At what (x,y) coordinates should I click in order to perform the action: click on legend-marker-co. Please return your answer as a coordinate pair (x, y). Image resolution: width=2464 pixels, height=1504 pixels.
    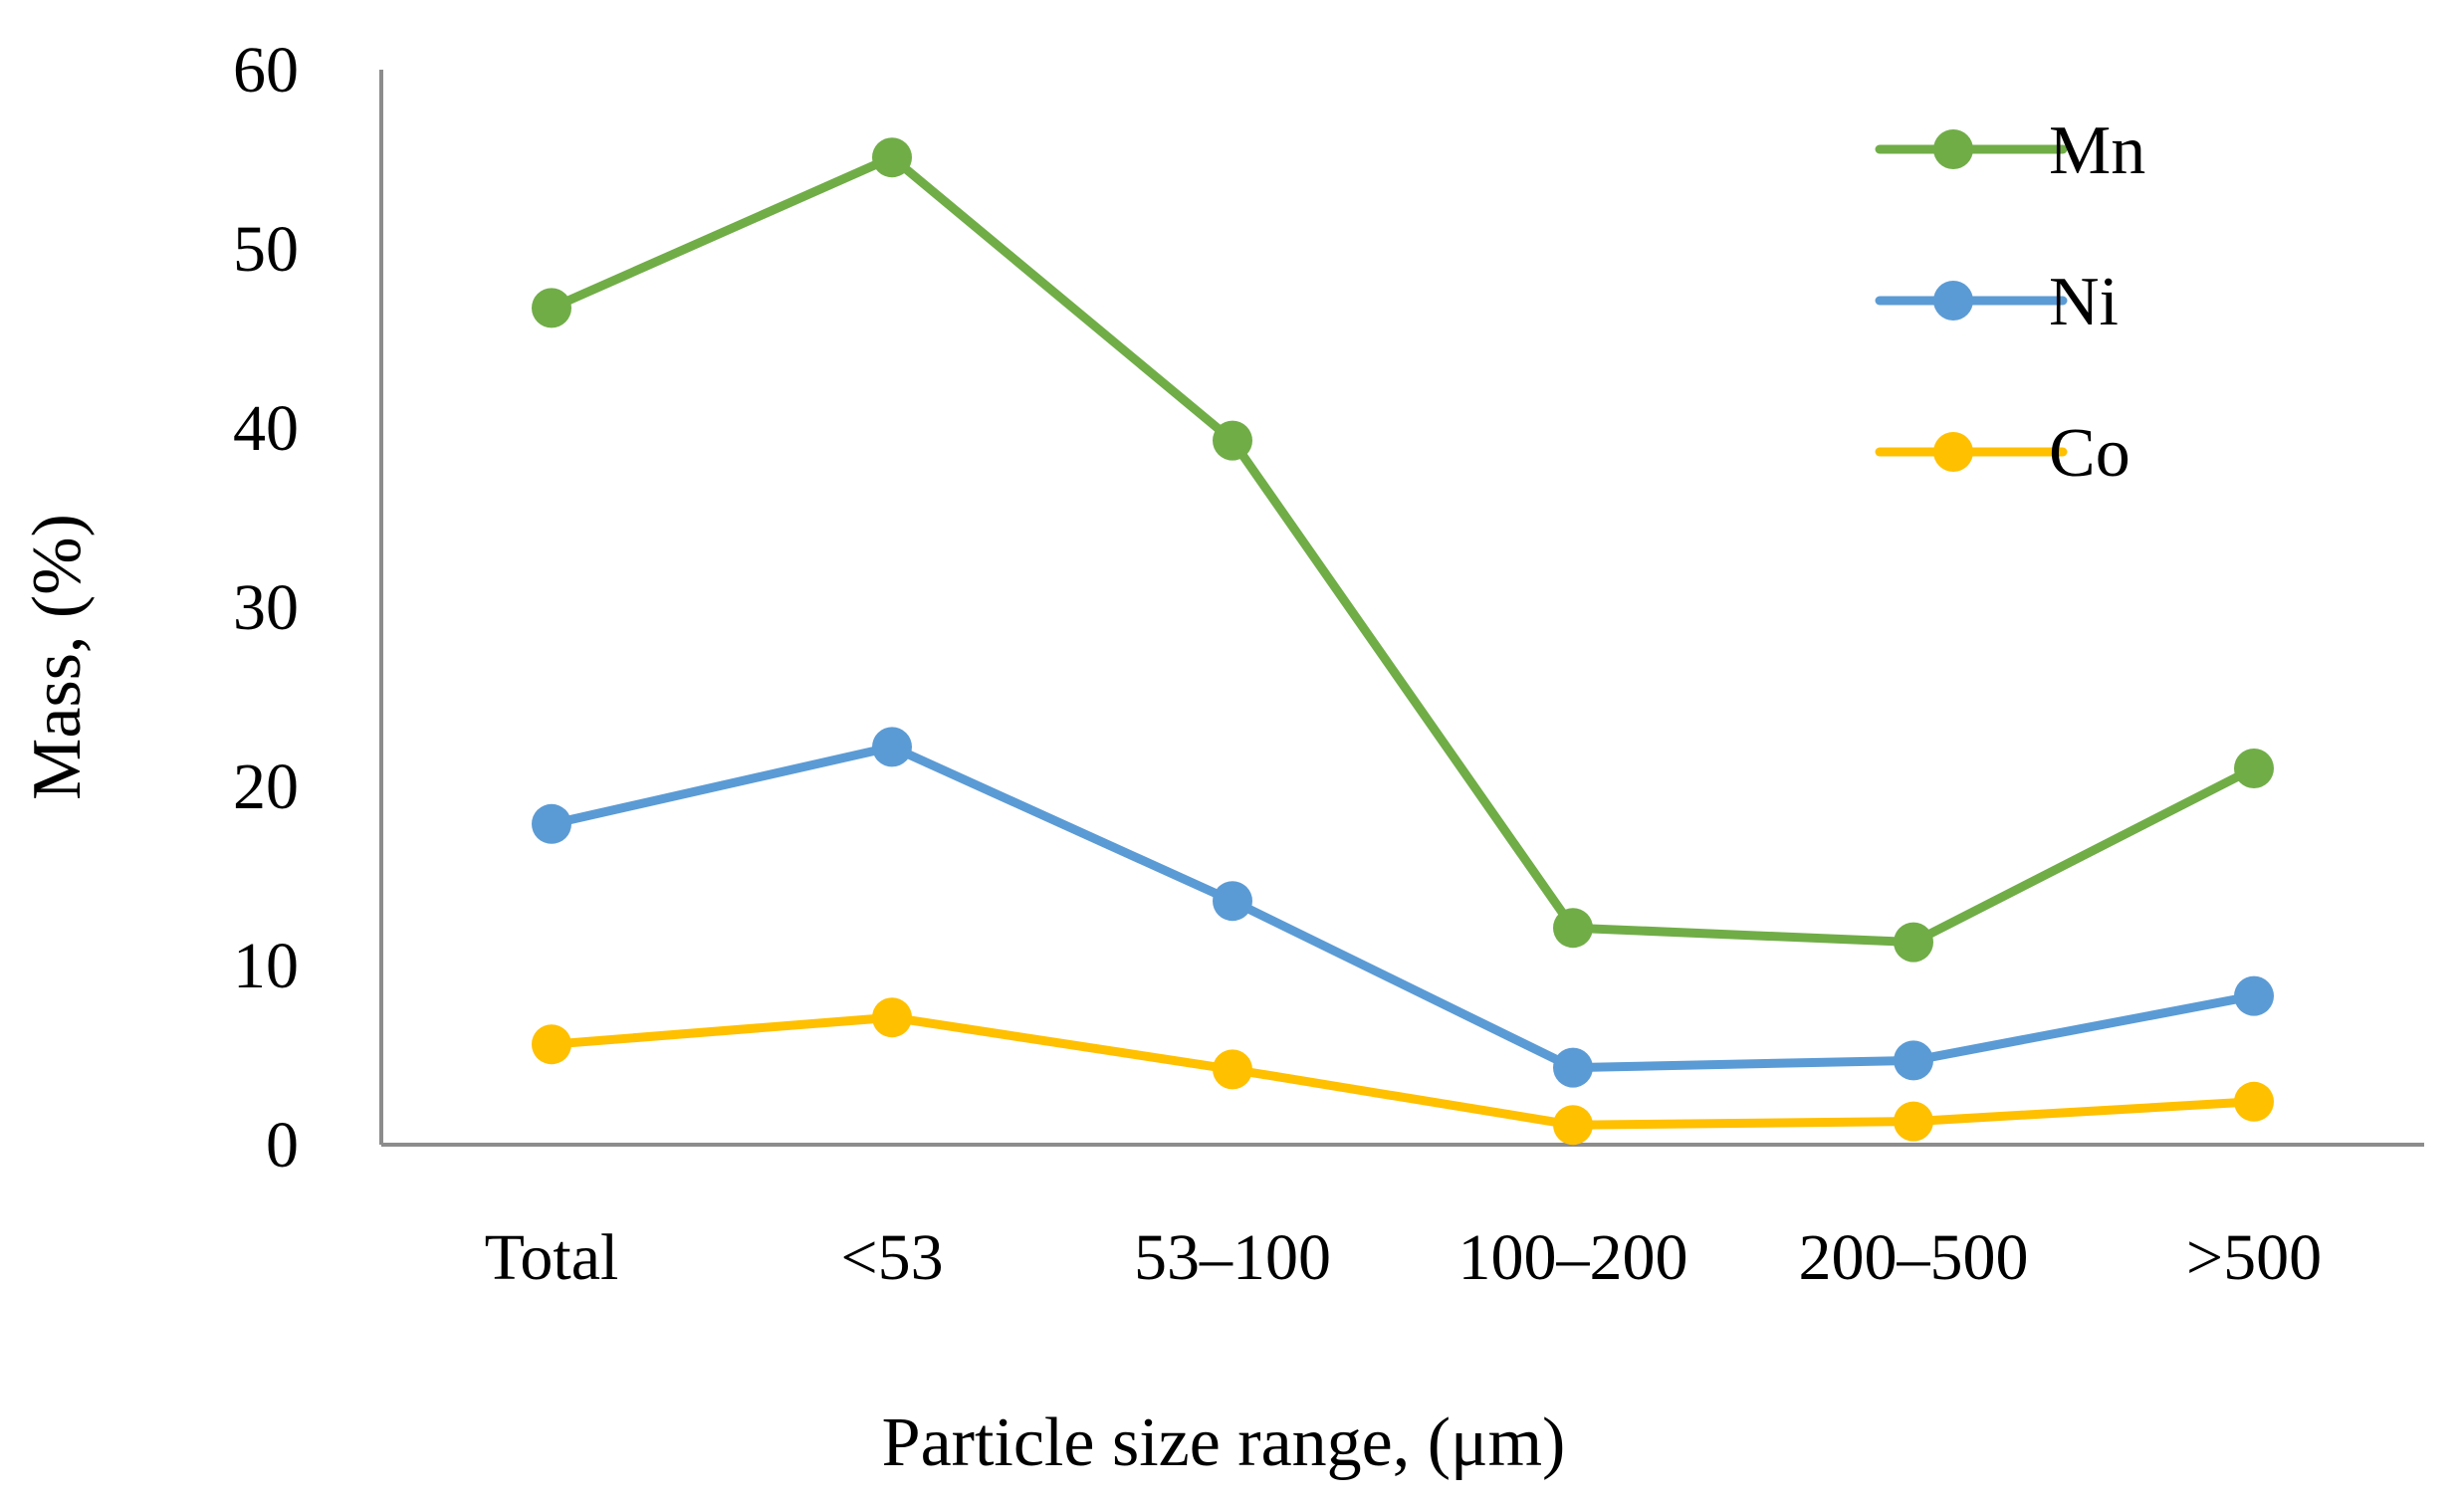
    Looking at the image, I should click on (1953, 452).